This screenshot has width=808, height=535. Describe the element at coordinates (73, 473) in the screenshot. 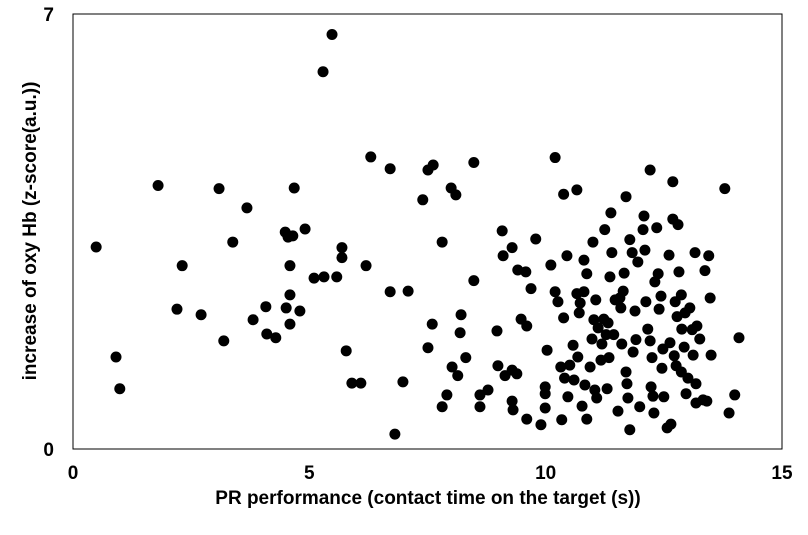

I see `x-tick-label: 0` at that location.